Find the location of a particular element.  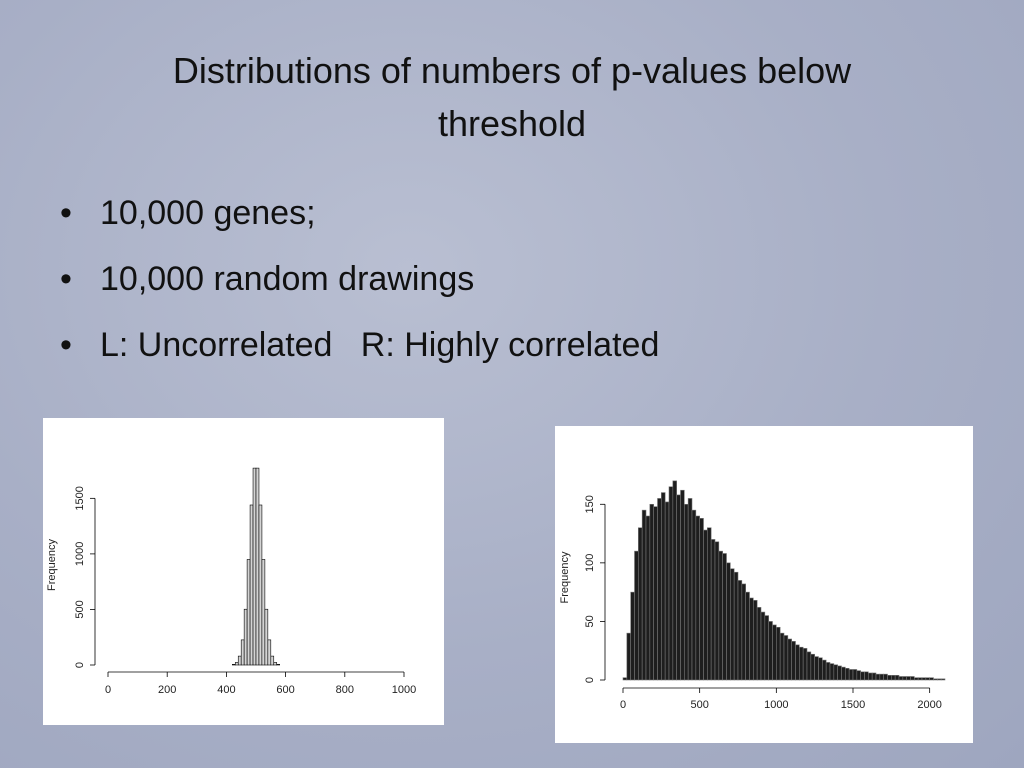

bullet: 10,000 random drawings is located at coordinates (359, 287).